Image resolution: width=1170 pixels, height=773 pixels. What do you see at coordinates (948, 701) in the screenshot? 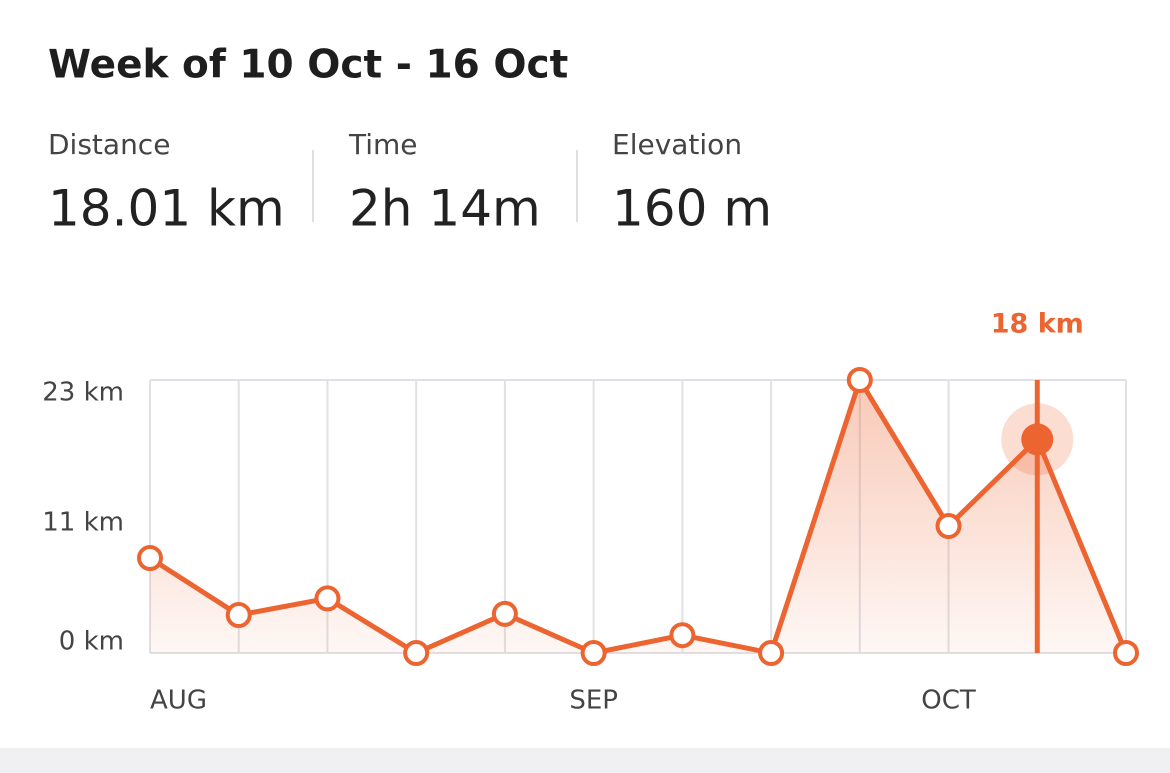
I see `x-tick-label: OCT` at bounding box center [948, 701].